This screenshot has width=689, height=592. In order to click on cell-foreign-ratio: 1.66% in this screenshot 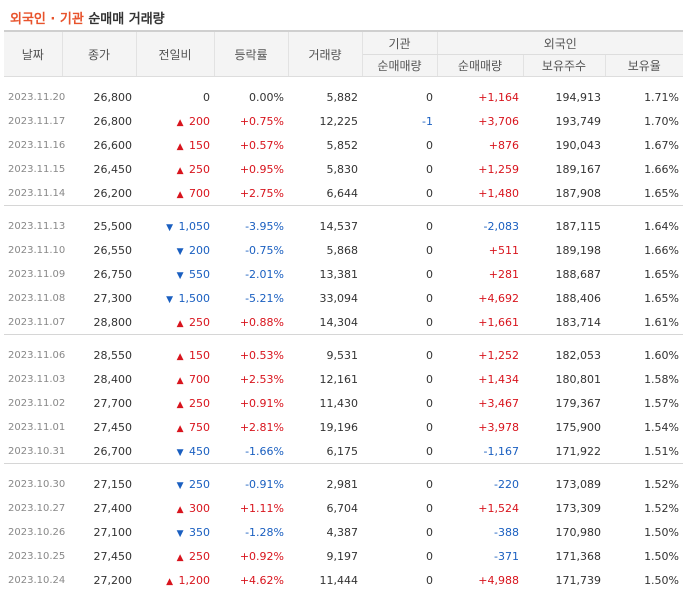, I will do `click(644, 169)`.